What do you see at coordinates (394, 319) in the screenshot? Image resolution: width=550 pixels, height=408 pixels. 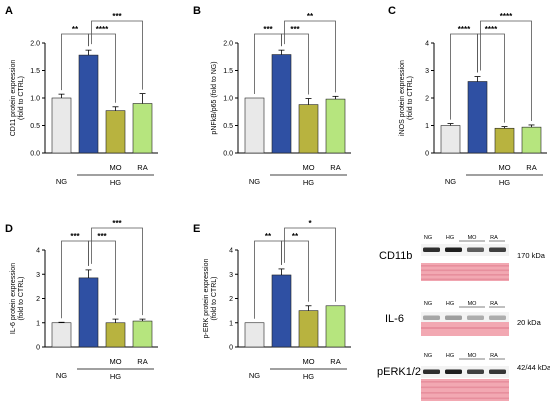 I see `blot-protein-label: IL-6` at bounding box center [394, 319].